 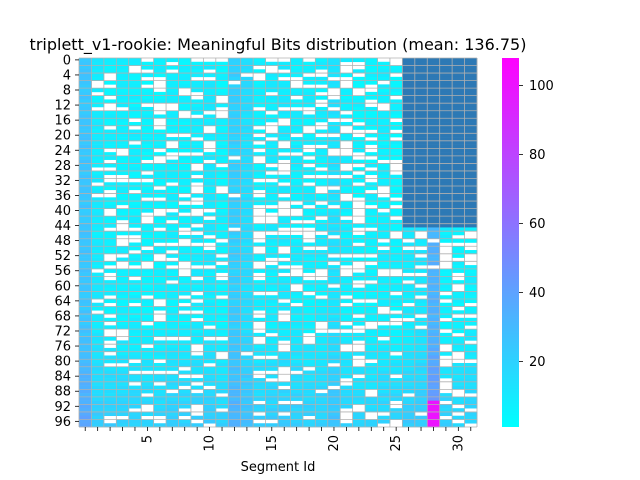 I want to click on y-tick-label: 84, so click(x=62, y=377).